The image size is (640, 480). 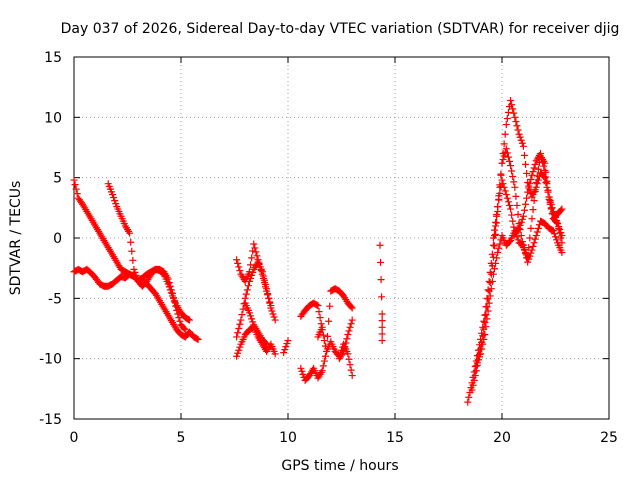 What do you see at coordinates (256, 323) in the screenshot?
I see `series-track-g` at bounding box center [256, 323].